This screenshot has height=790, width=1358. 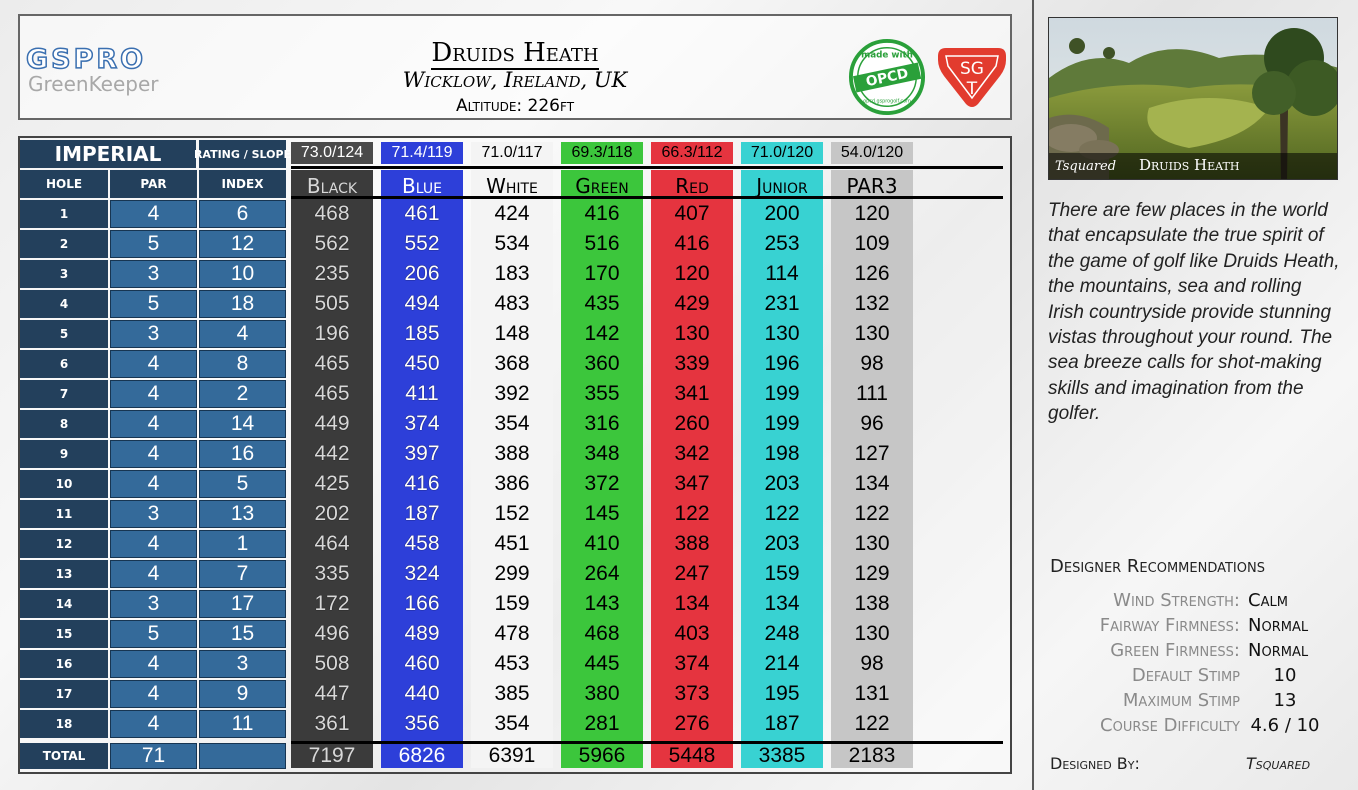 What do you see at coordinates (332, 153) in the screenshot?
I see `tee-rating-black: 73.0/124` at bounding box center [332, 153].